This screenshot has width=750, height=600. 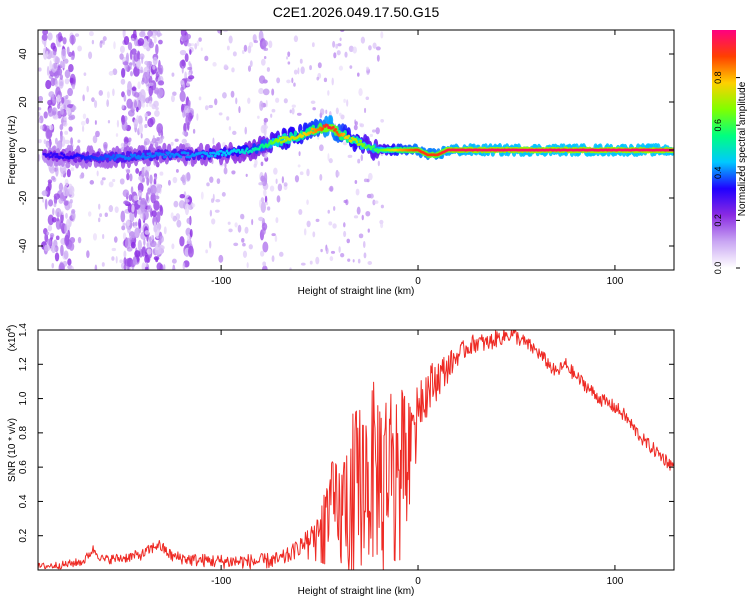 I want to click on colorbar-tick-label: 0.4, so click(x=718, y=173).